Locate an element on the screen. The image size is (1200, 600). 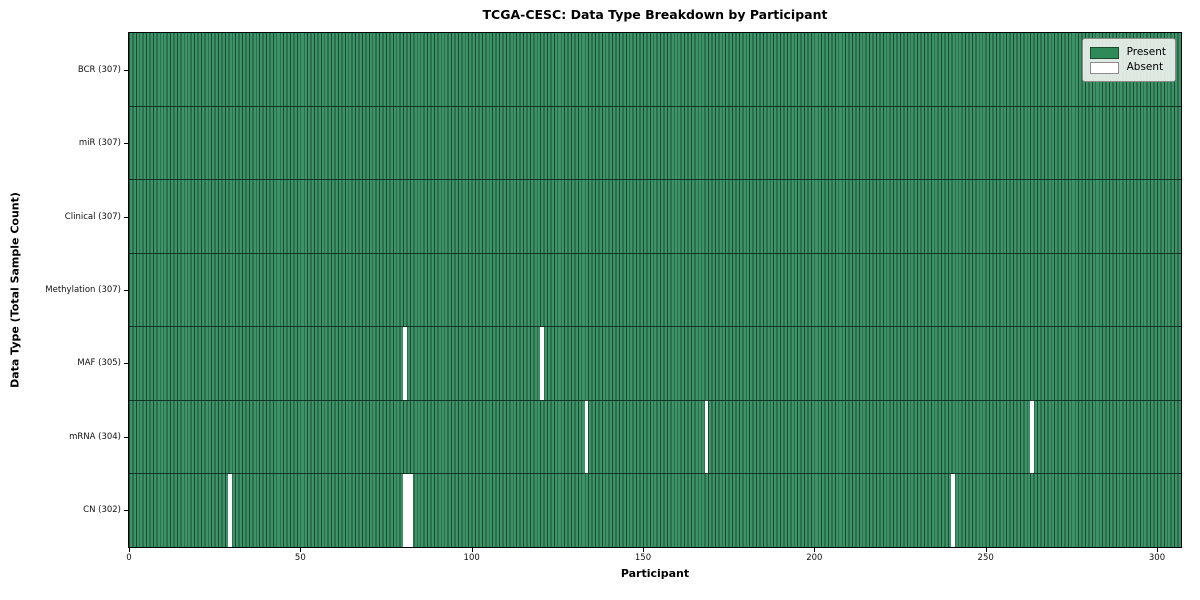
y-tick-label: Clinical (307) is located at coordinates (92, 216).